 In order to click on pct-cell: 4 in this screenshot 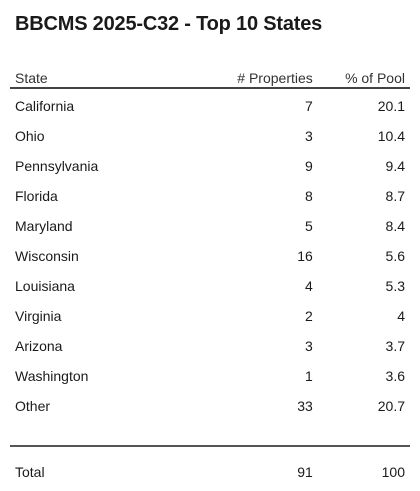, I will do `click(401, 316)`.